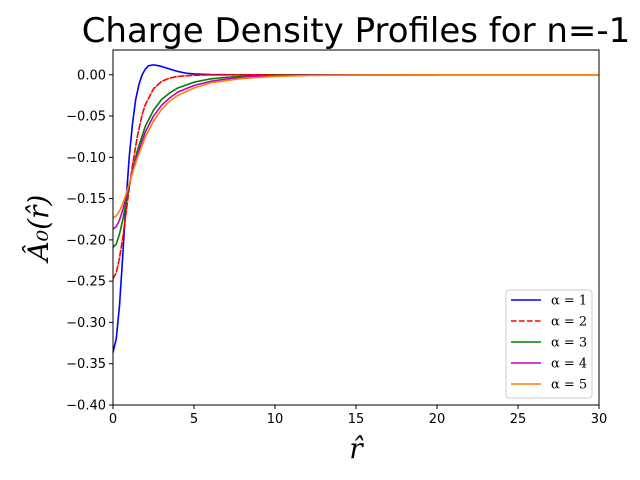  I want to click on y-tick-label: −0.10, so click(86, 158).